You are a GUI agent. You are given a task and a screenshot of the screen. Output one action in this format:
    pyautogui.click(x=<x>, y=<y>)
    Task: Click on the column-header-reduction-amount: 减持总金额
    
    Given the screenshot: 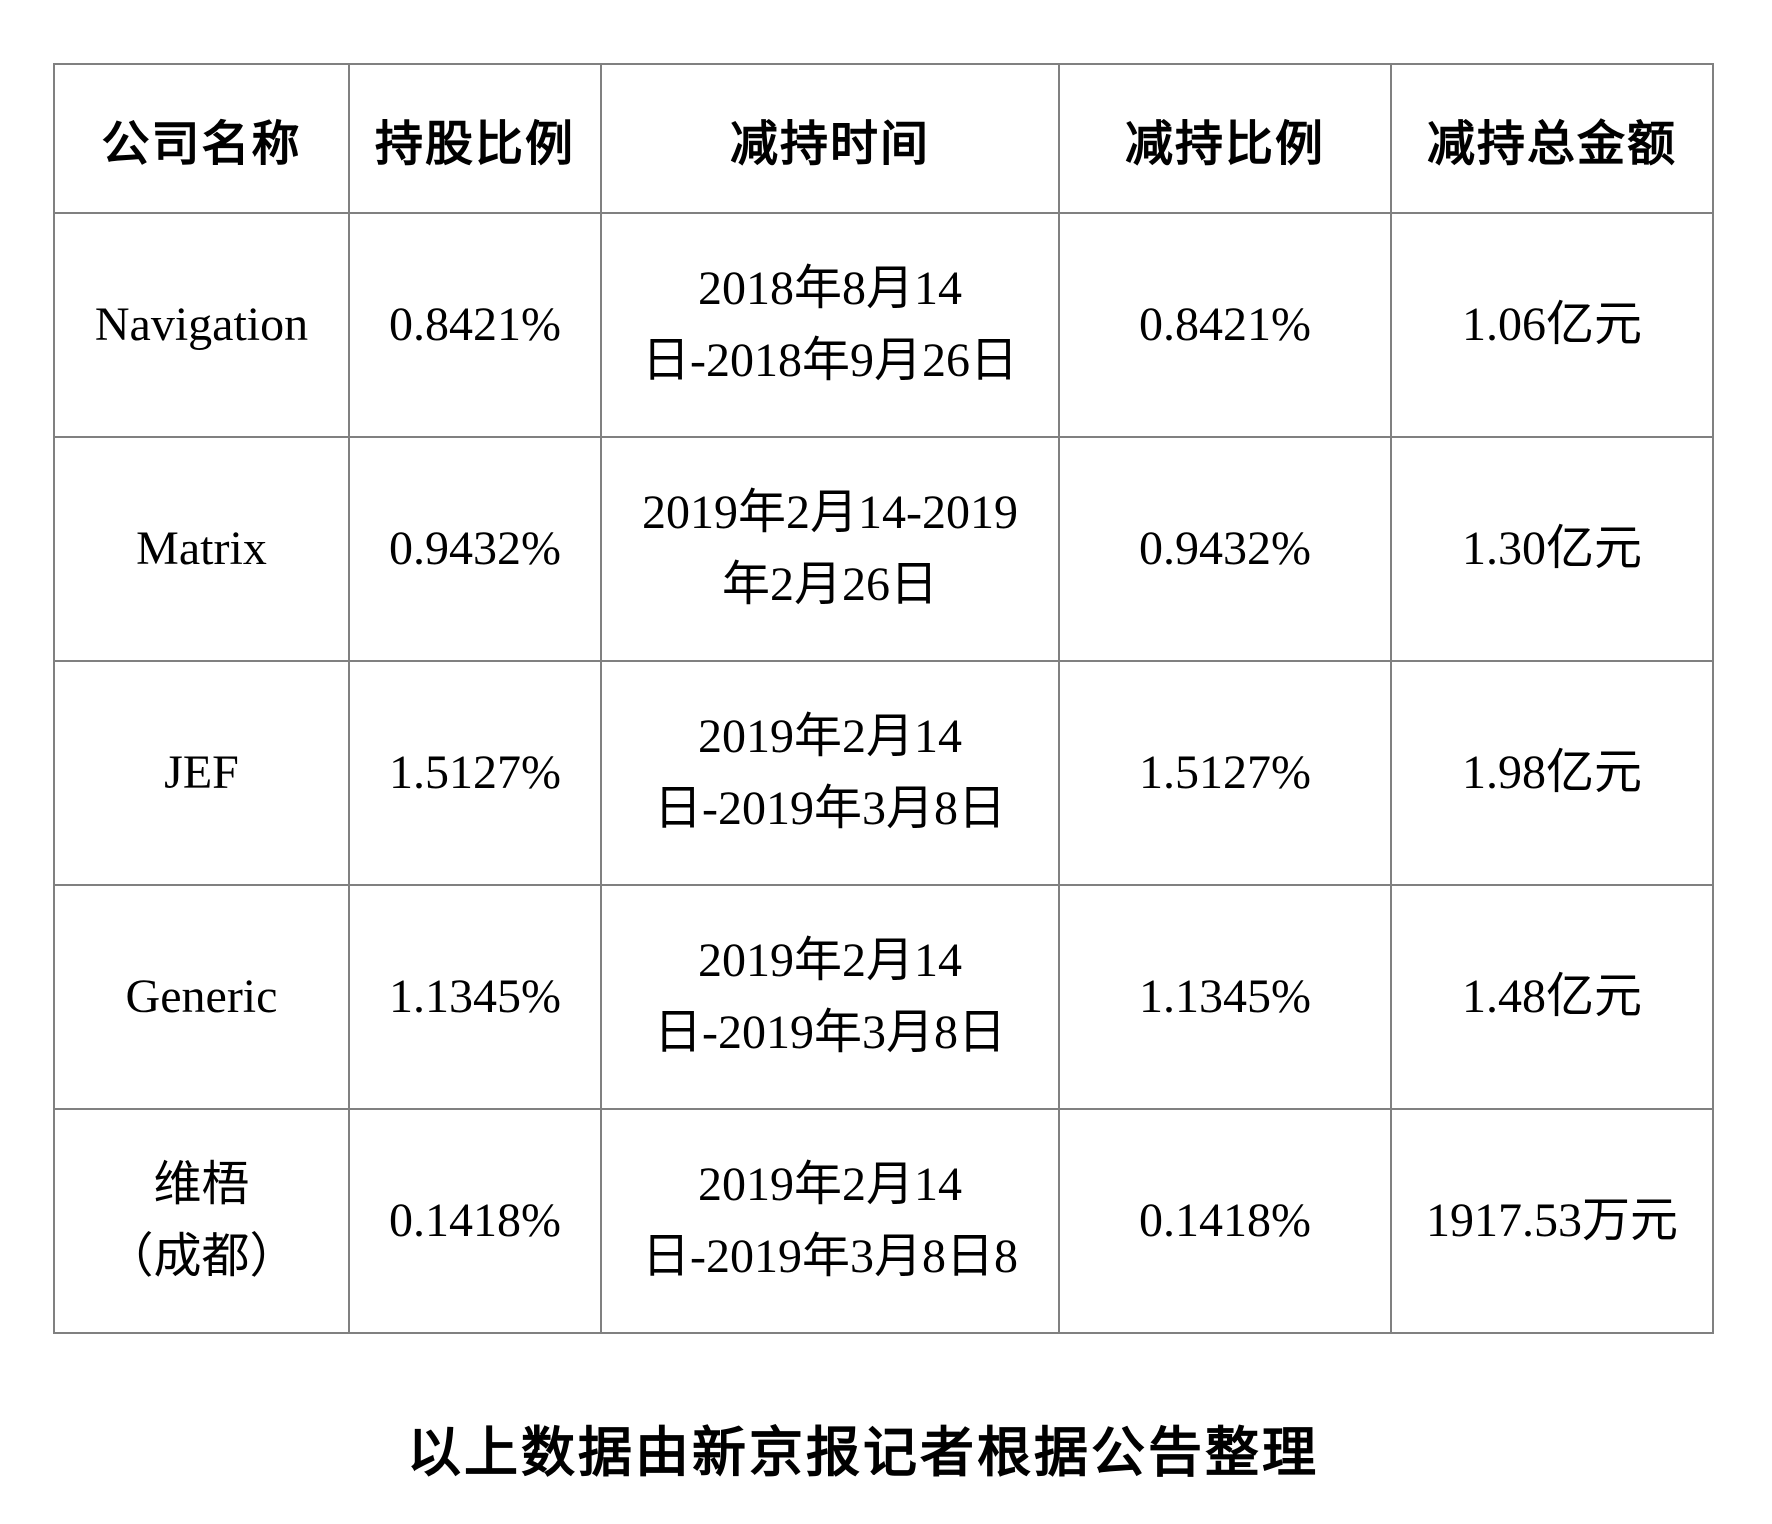 What is the action you would take?
    pyautogui.click(x=1552, y=138)
    